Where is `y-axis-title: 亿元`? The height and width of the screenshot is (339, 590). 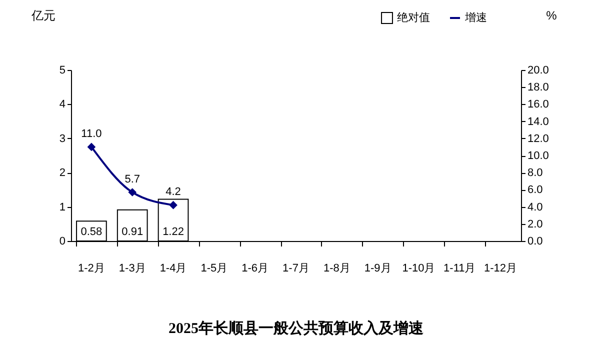 y-axis-title: 亿元 is located at coordinates (43, 15).